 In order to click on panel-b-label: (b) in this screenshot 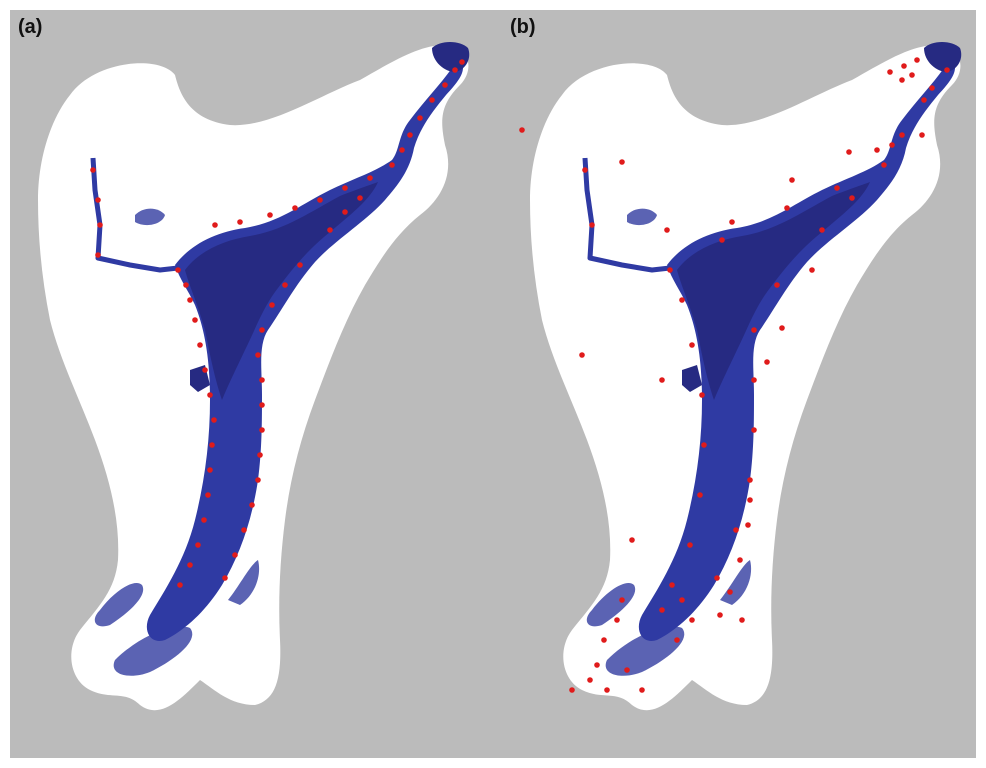, I will do `click(523, 27)`.